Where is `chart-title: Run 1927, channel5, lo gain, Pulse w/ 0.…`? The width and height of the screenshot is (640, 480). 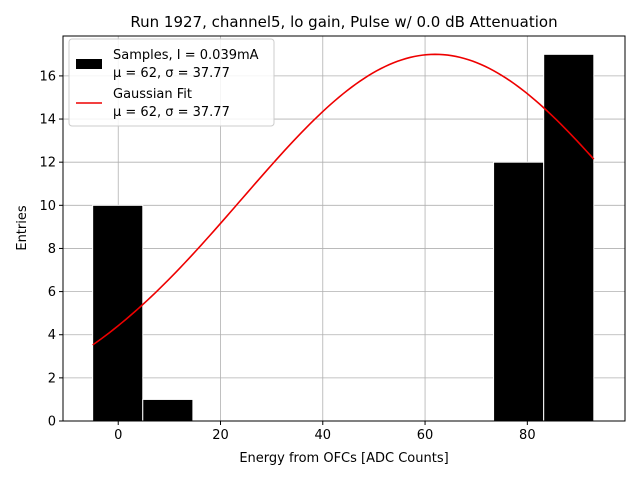
chart-title: Run 1927, channel5, lo gain, Pulse w/ 0.… is located at coordinates (343, 22).